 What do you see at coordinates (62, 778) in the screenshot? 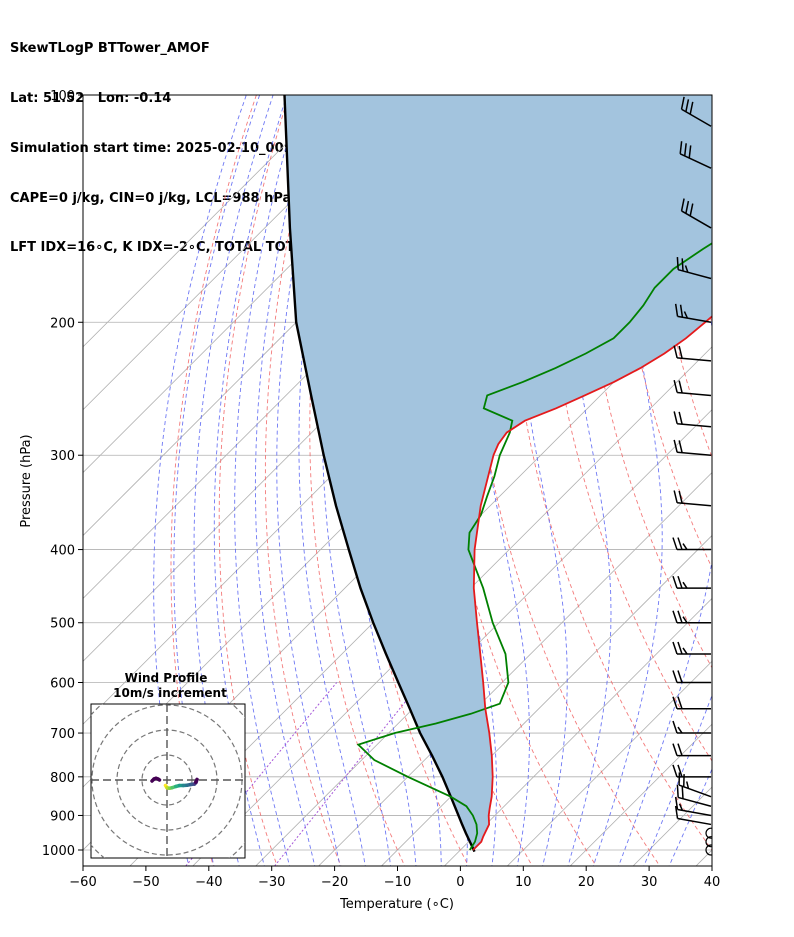
I see `y-tick-label: 800` at bounding box center [62, 778].